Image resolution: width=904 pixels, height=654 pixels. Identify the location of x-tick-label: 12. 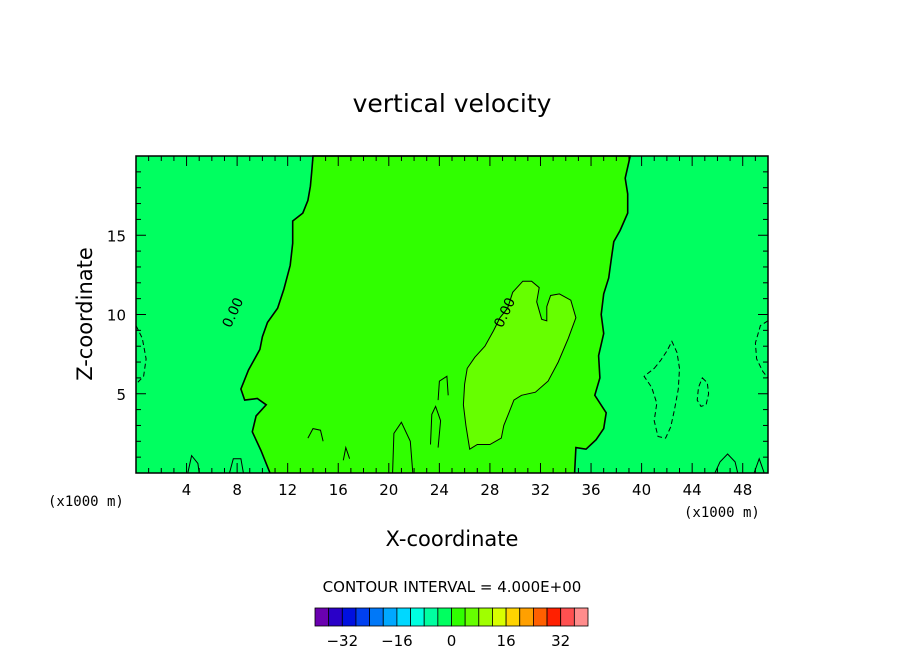
(287, 490).